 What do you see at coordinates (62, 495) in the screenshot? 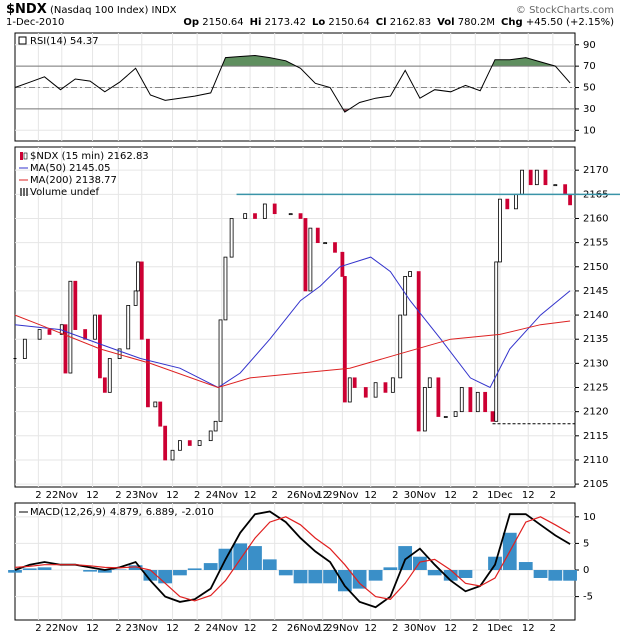
I see `x-tick-label: 22Nov` at bounding box center [62, 495].